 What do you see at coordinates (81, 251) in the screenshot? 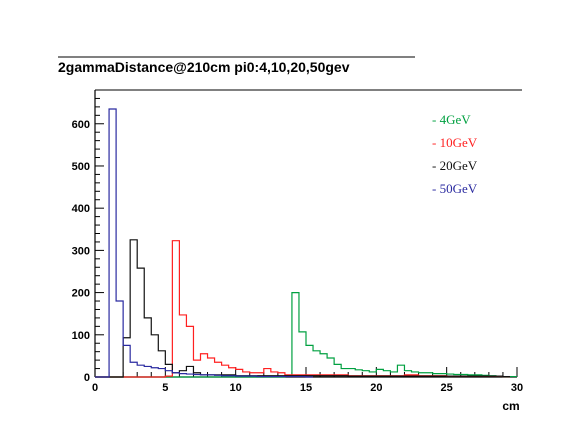
I see `y-tick-label: 300` at bounding box center [81, 251].